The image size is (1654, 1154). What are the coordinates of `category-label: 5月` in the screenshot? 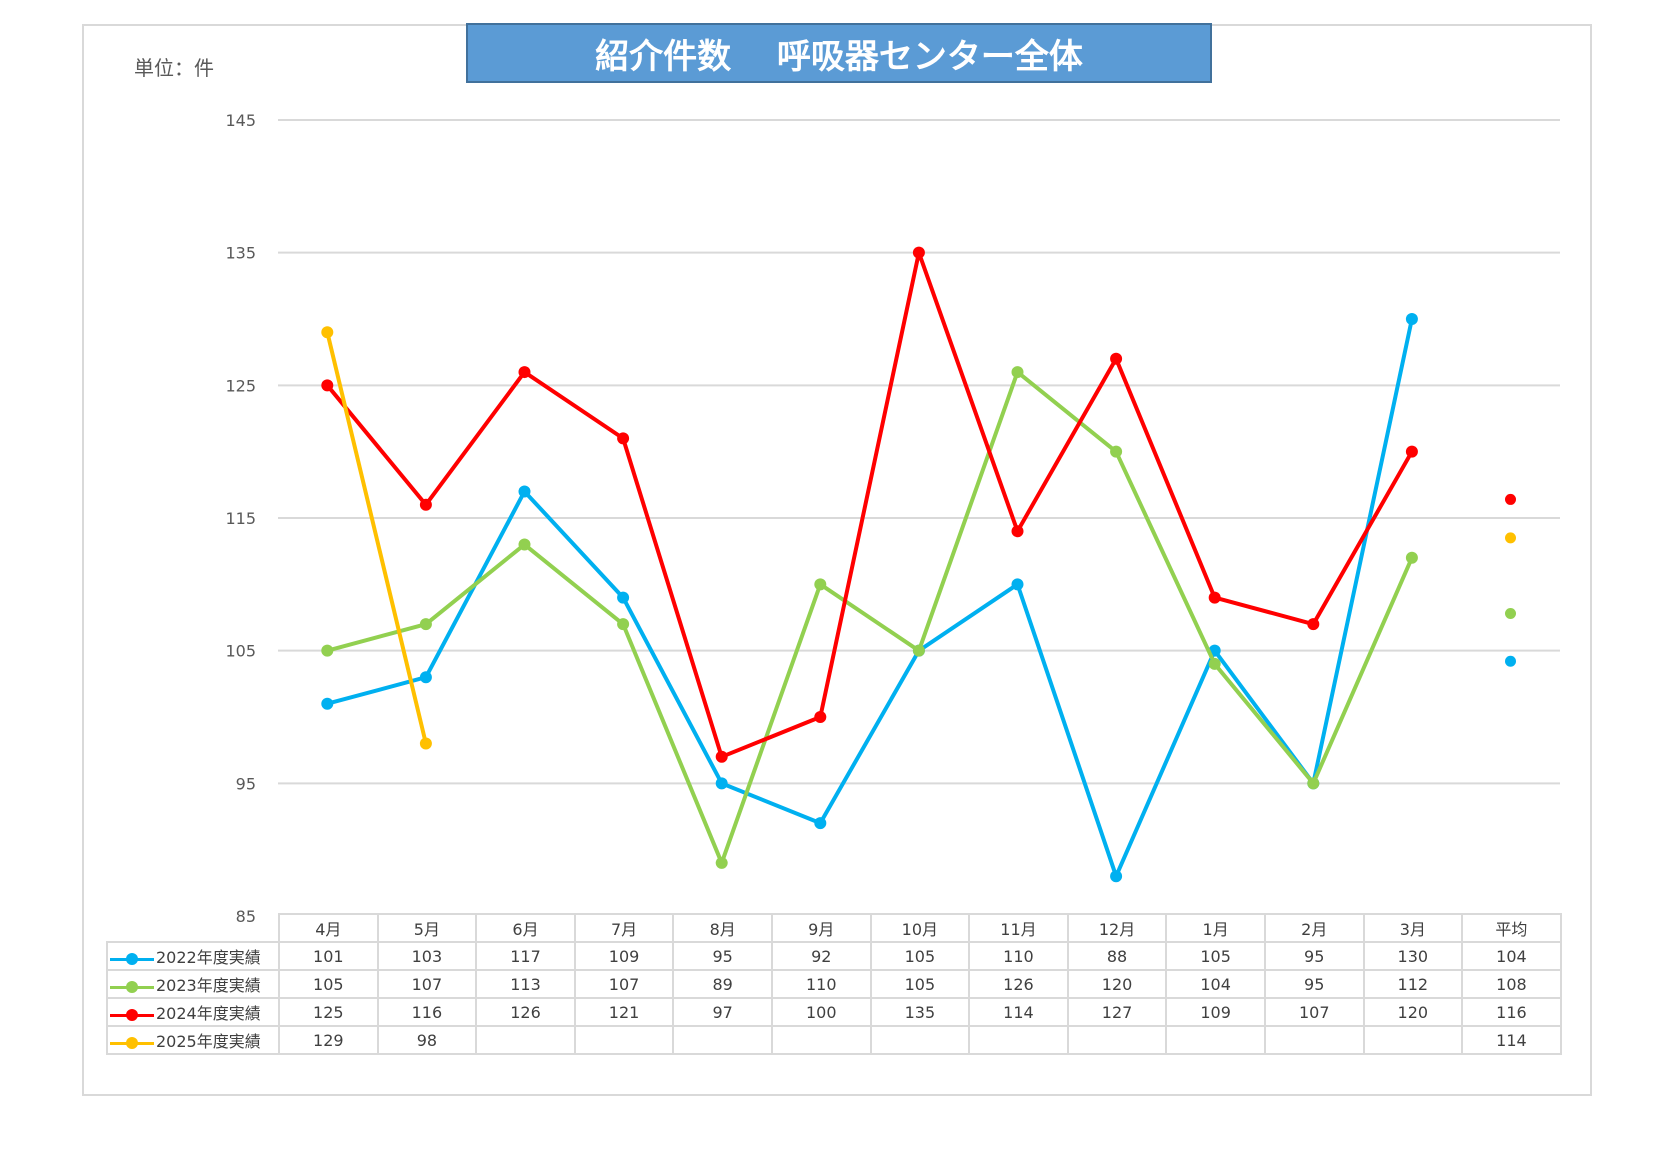 It's located at (427, 928).